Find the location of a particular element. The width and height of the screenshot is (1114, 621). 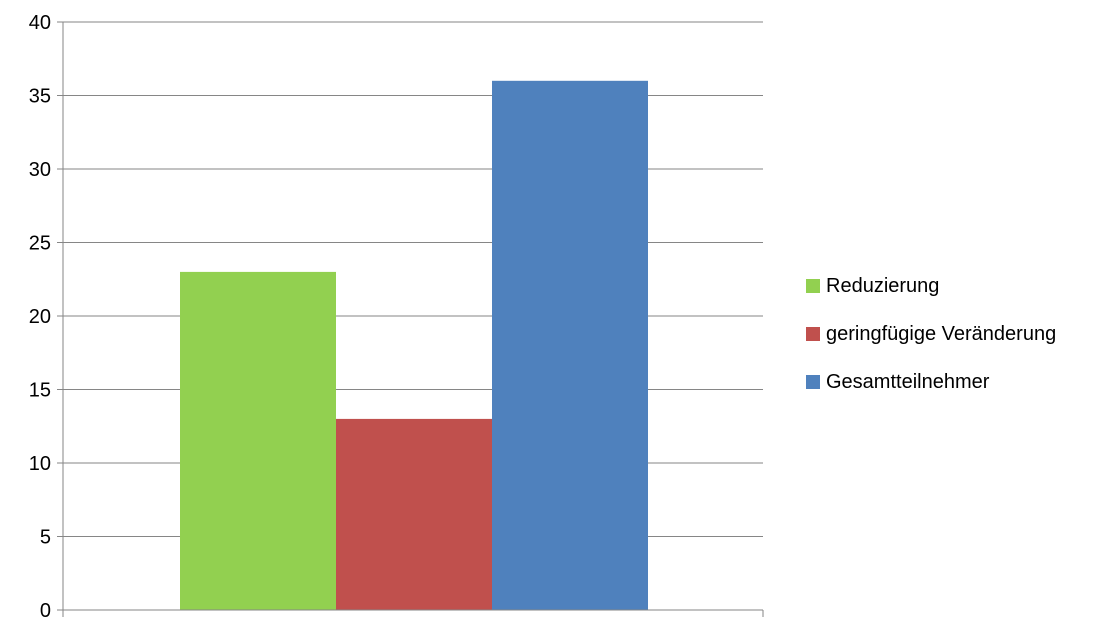

y-tick-label: 20 is located at coordinates (40, 317).